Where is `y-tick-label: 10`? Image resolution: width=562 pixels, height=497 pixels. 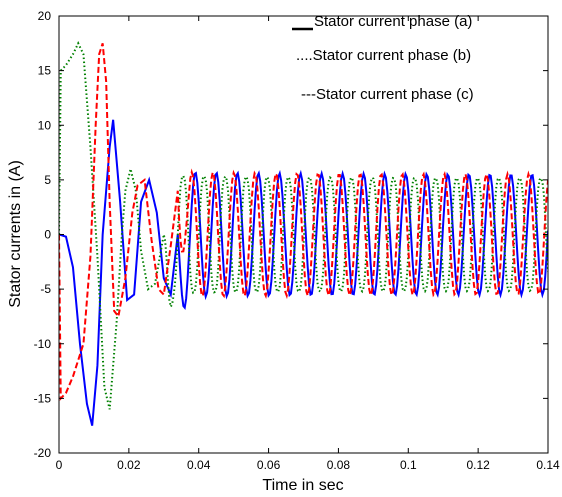 y-tick-label: 10 is located at coordinates (45, 125).